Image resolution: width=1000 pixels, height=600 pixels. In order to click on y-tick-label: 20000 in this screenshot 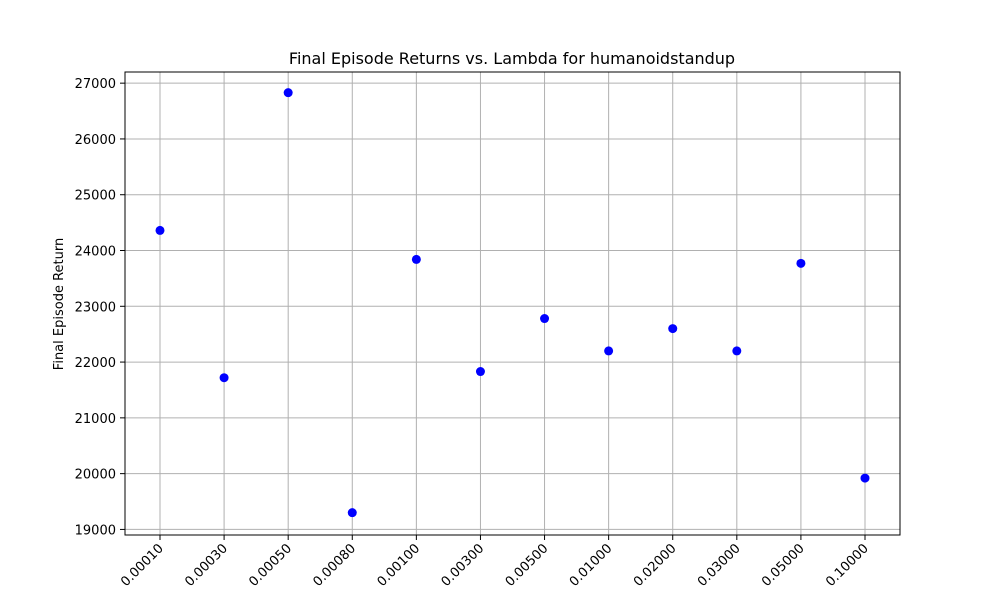, I will do `click(95, 475)`.